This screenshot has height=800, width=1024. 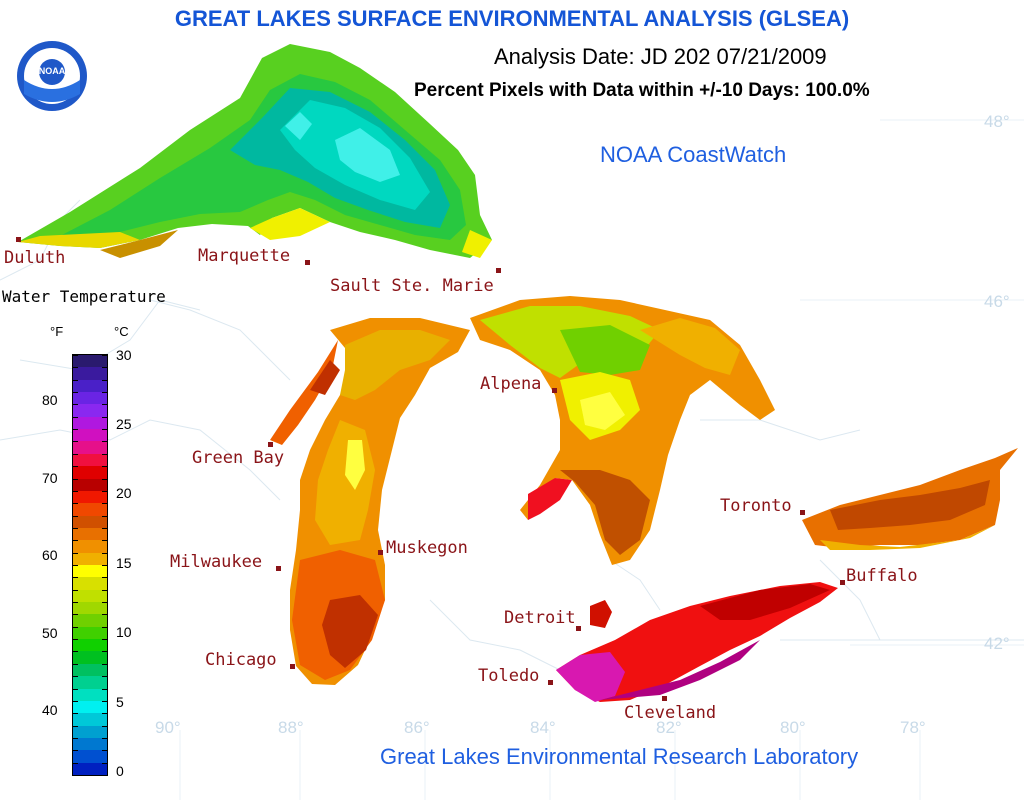 What do you see at coordinates (216, 562) in the screenshot?
I see `city-label-milwaukee: Milwaukee` at bounding box center [216, 562].